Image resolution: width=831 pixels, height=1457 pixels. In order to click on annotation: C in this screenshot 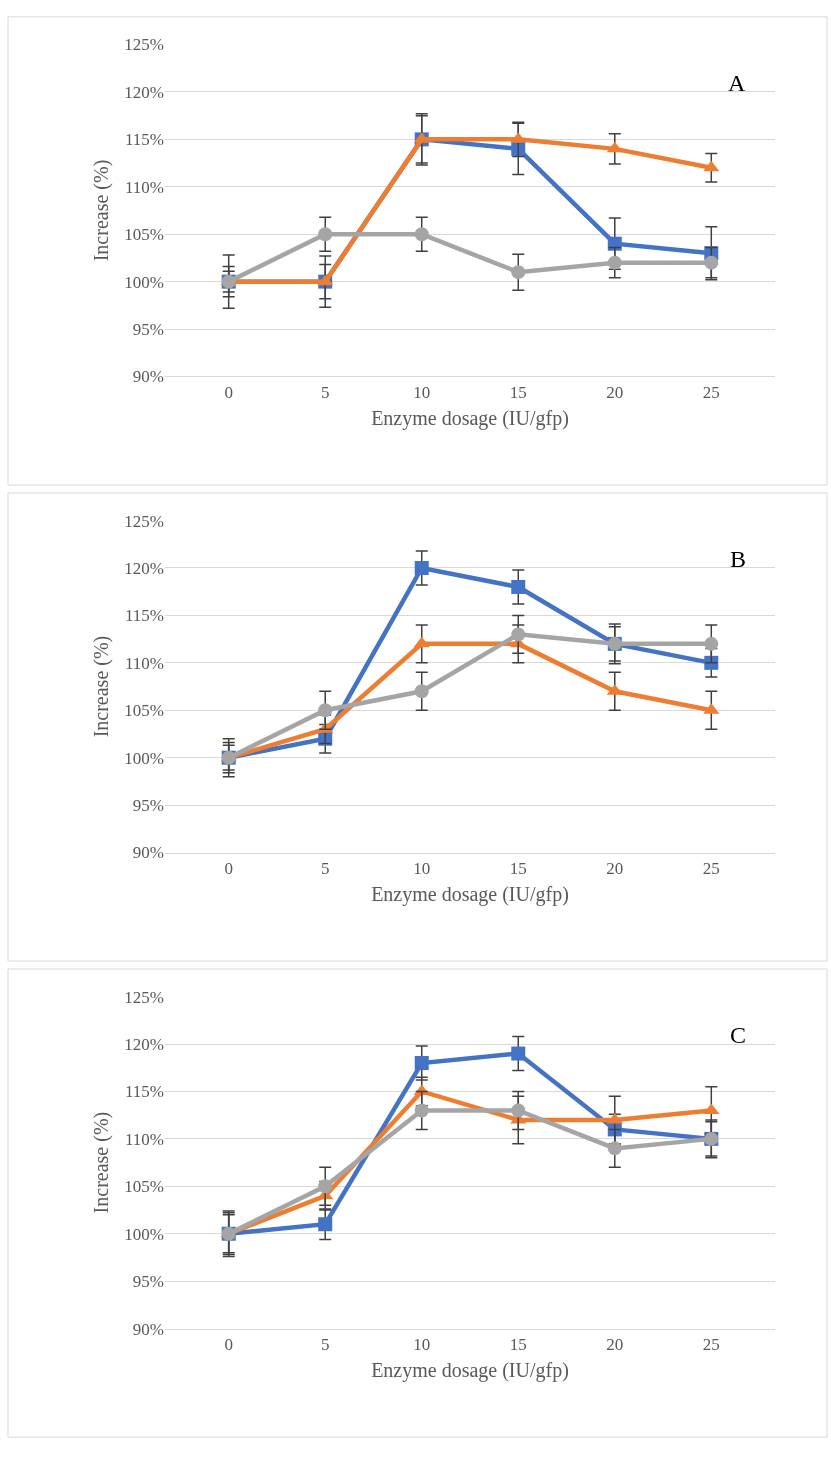, I will do `click(738, 1035)`.